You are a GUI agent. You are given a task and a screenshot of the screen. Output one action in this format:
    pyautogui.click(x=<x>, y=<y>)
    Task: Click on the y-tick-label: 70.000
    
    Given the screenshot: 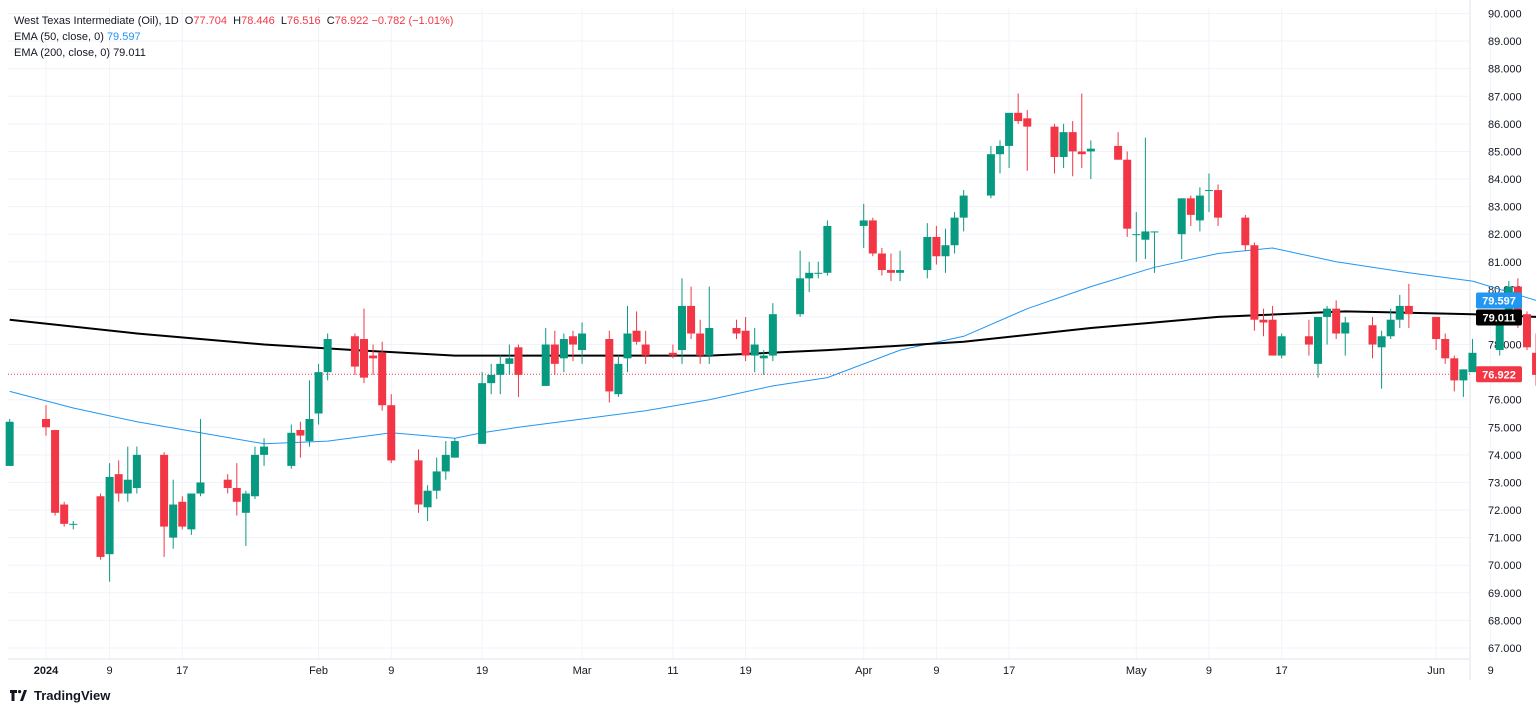 What is the action you would take?
    pyautogui.click(x=1505, y=566)
    